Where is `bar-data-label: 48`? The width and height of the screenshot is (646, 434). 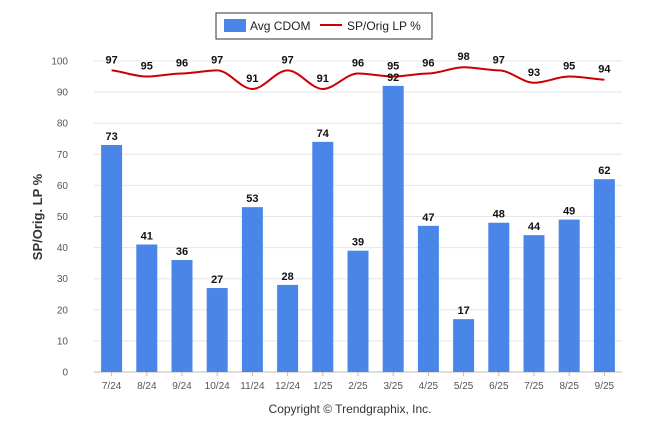
bar-data-label: 48 is located at coordinates (499, 215).